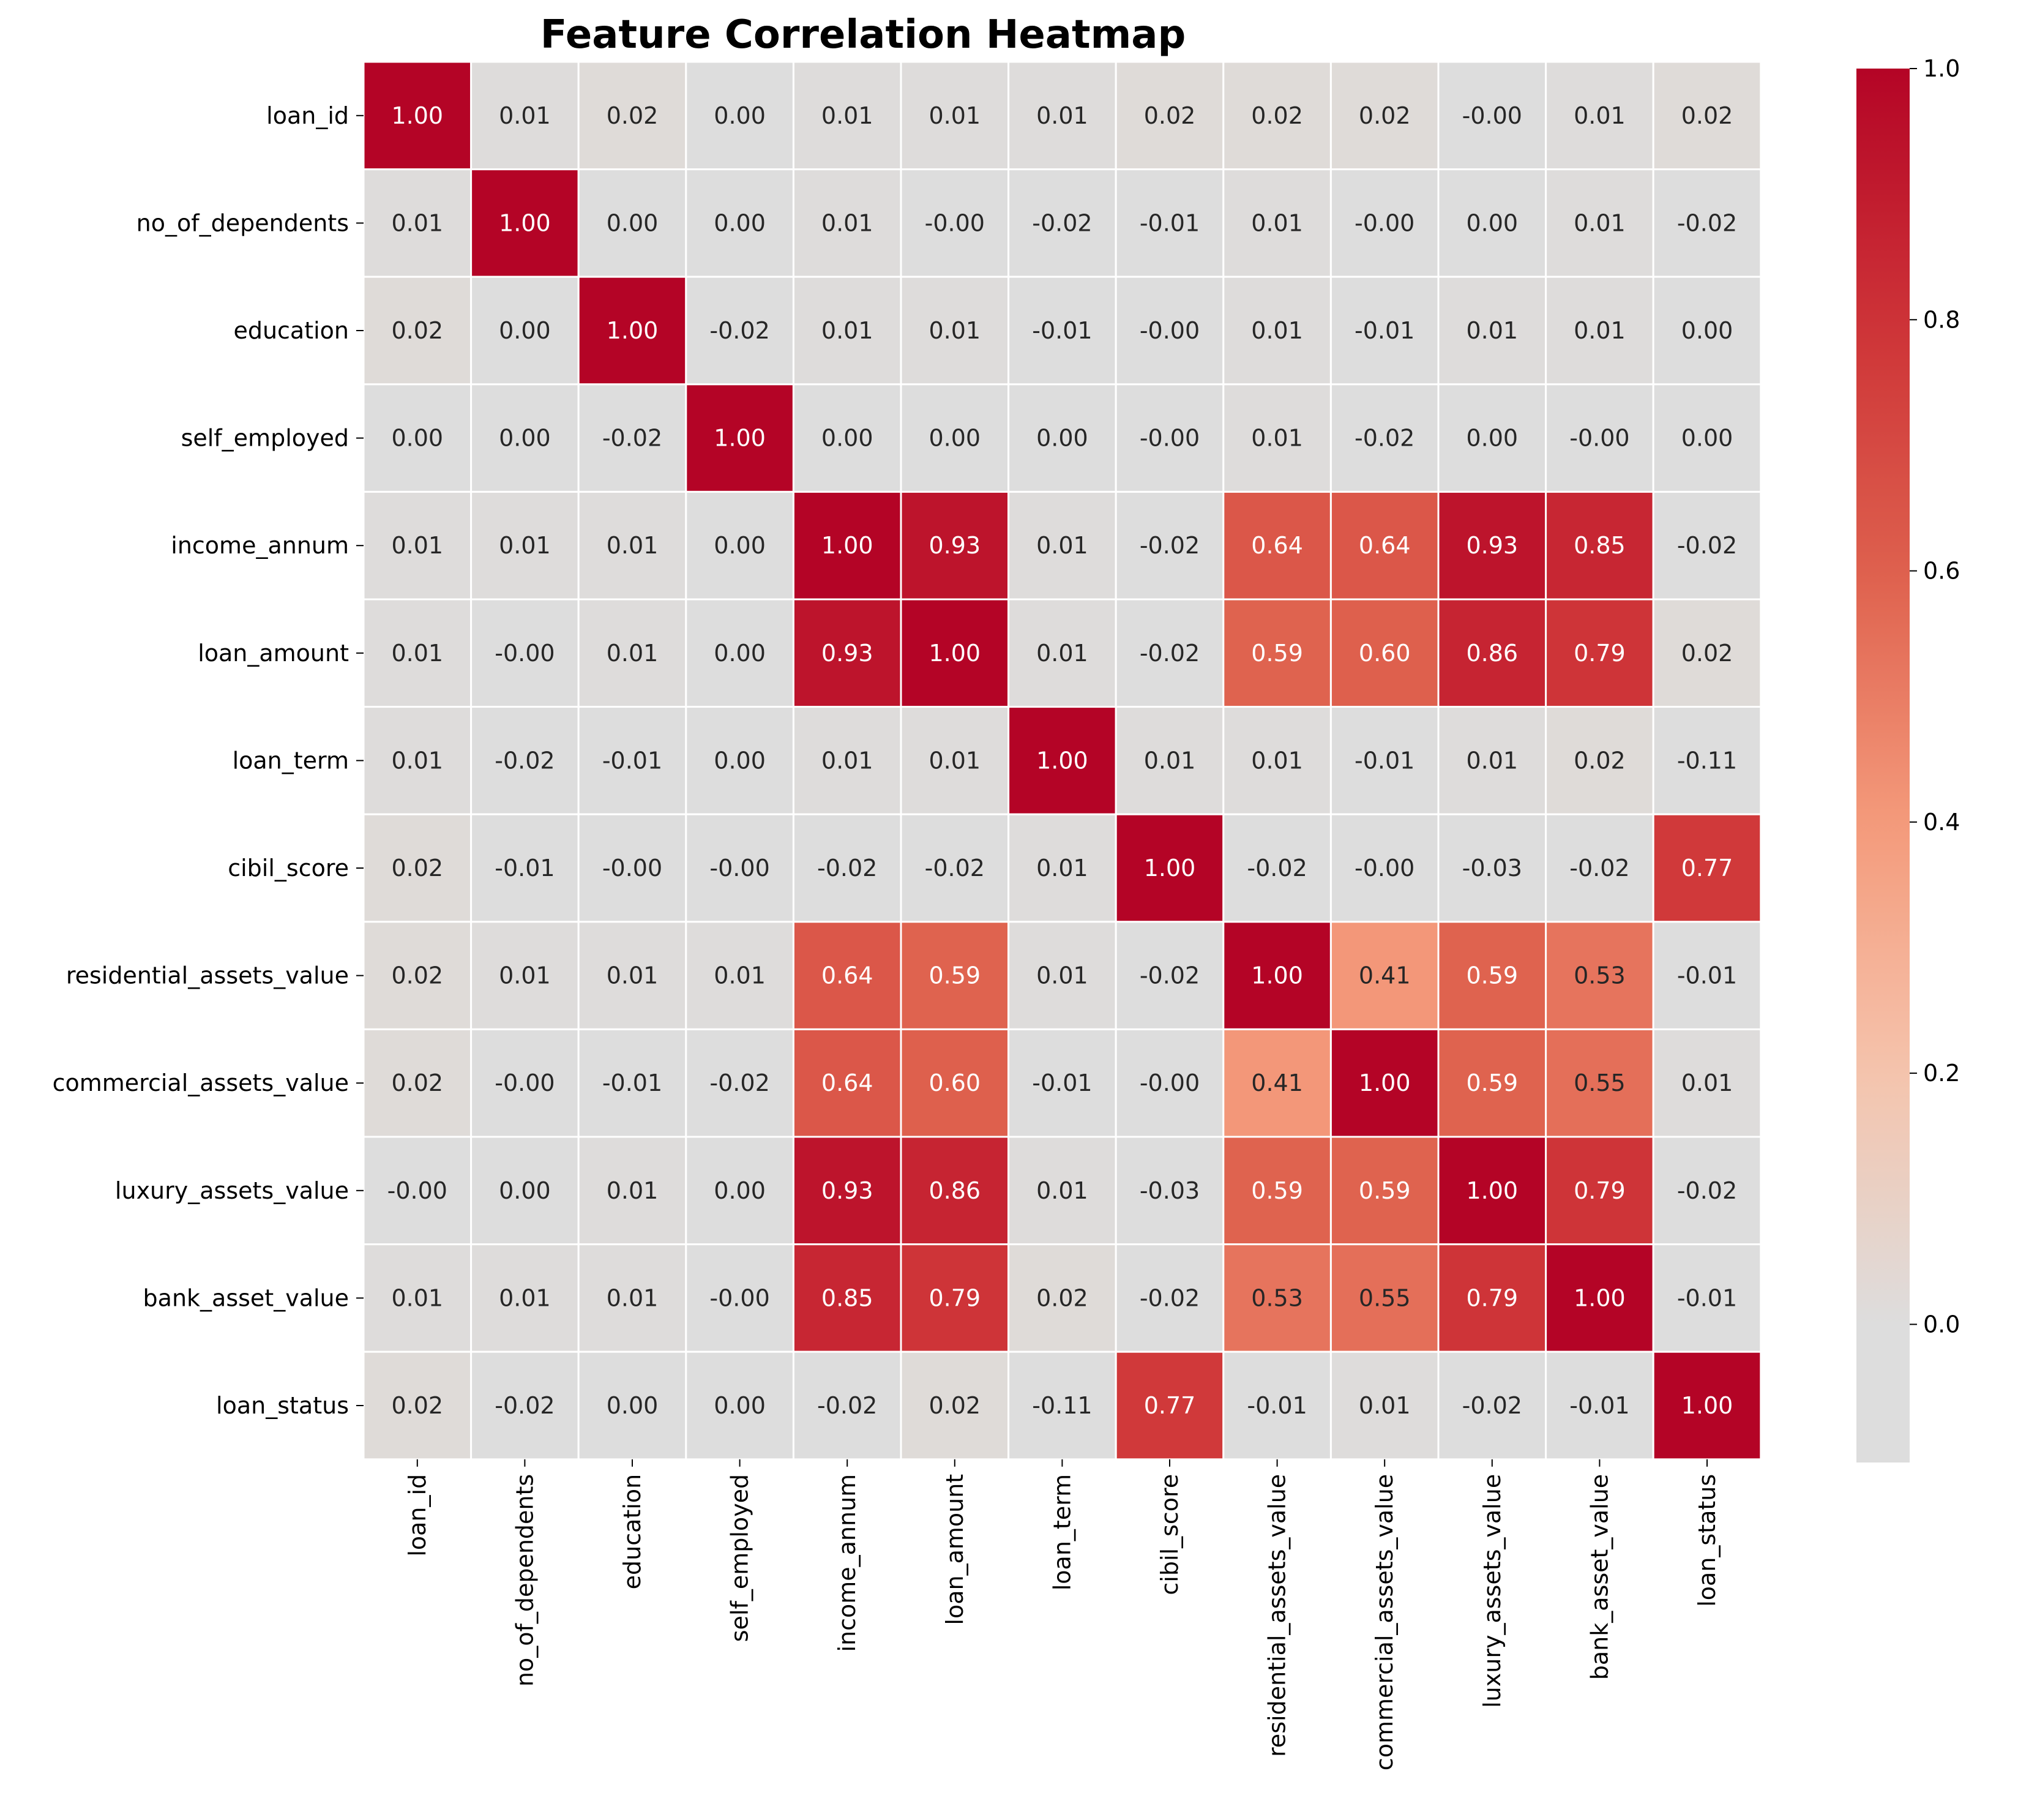 The image size is (2018, 1820). I want to click on colorbar-gradient, so click(1883, 765).